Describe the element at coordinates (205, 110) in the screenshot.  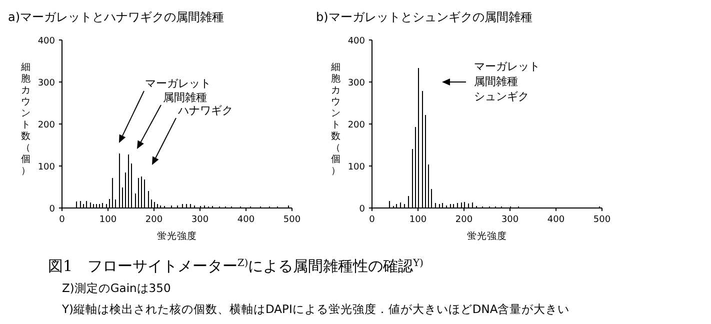
I see `annotation: ハナワギク` at that location.